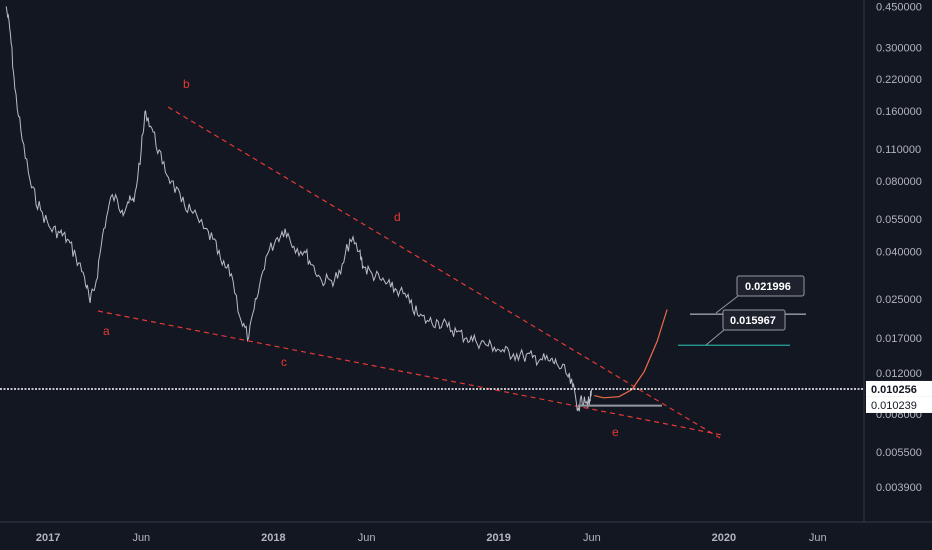 This screenshot has width=932, height=550. Describe the element at coordinates (273, 538) in the screenshot. I see `time-tick-label: 2018` at that location.